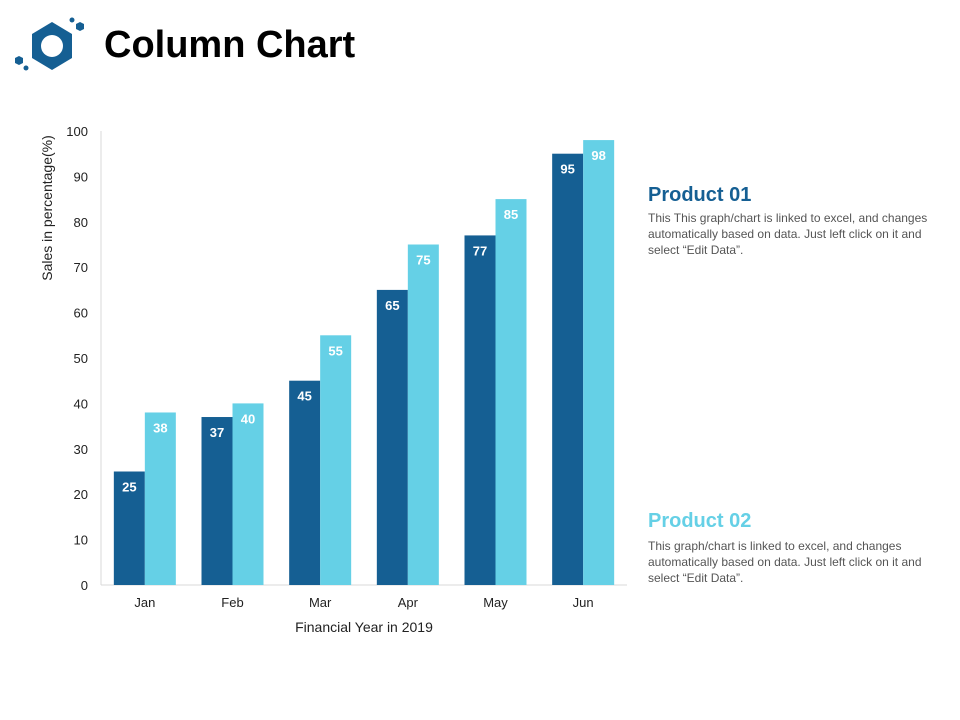 The height and width of the screenshot is (720, 960). Describe the element at coordinates (423, 260) in the screenshot. I see `data-label: 75` at that location.